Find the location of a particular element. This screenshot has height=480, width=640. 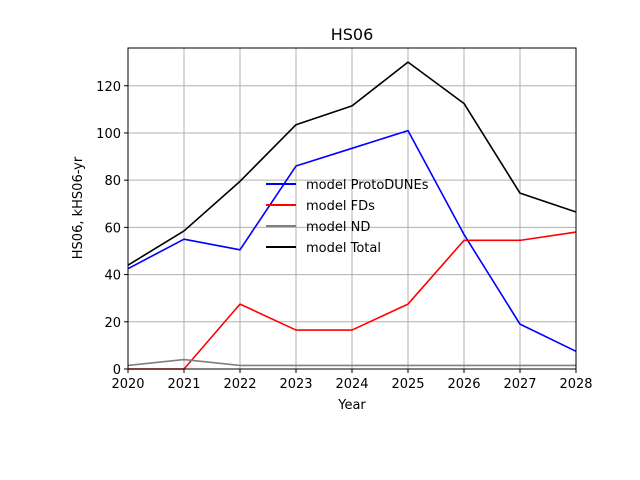

y-tick-label: 60 is located at coordinates (112, 228).